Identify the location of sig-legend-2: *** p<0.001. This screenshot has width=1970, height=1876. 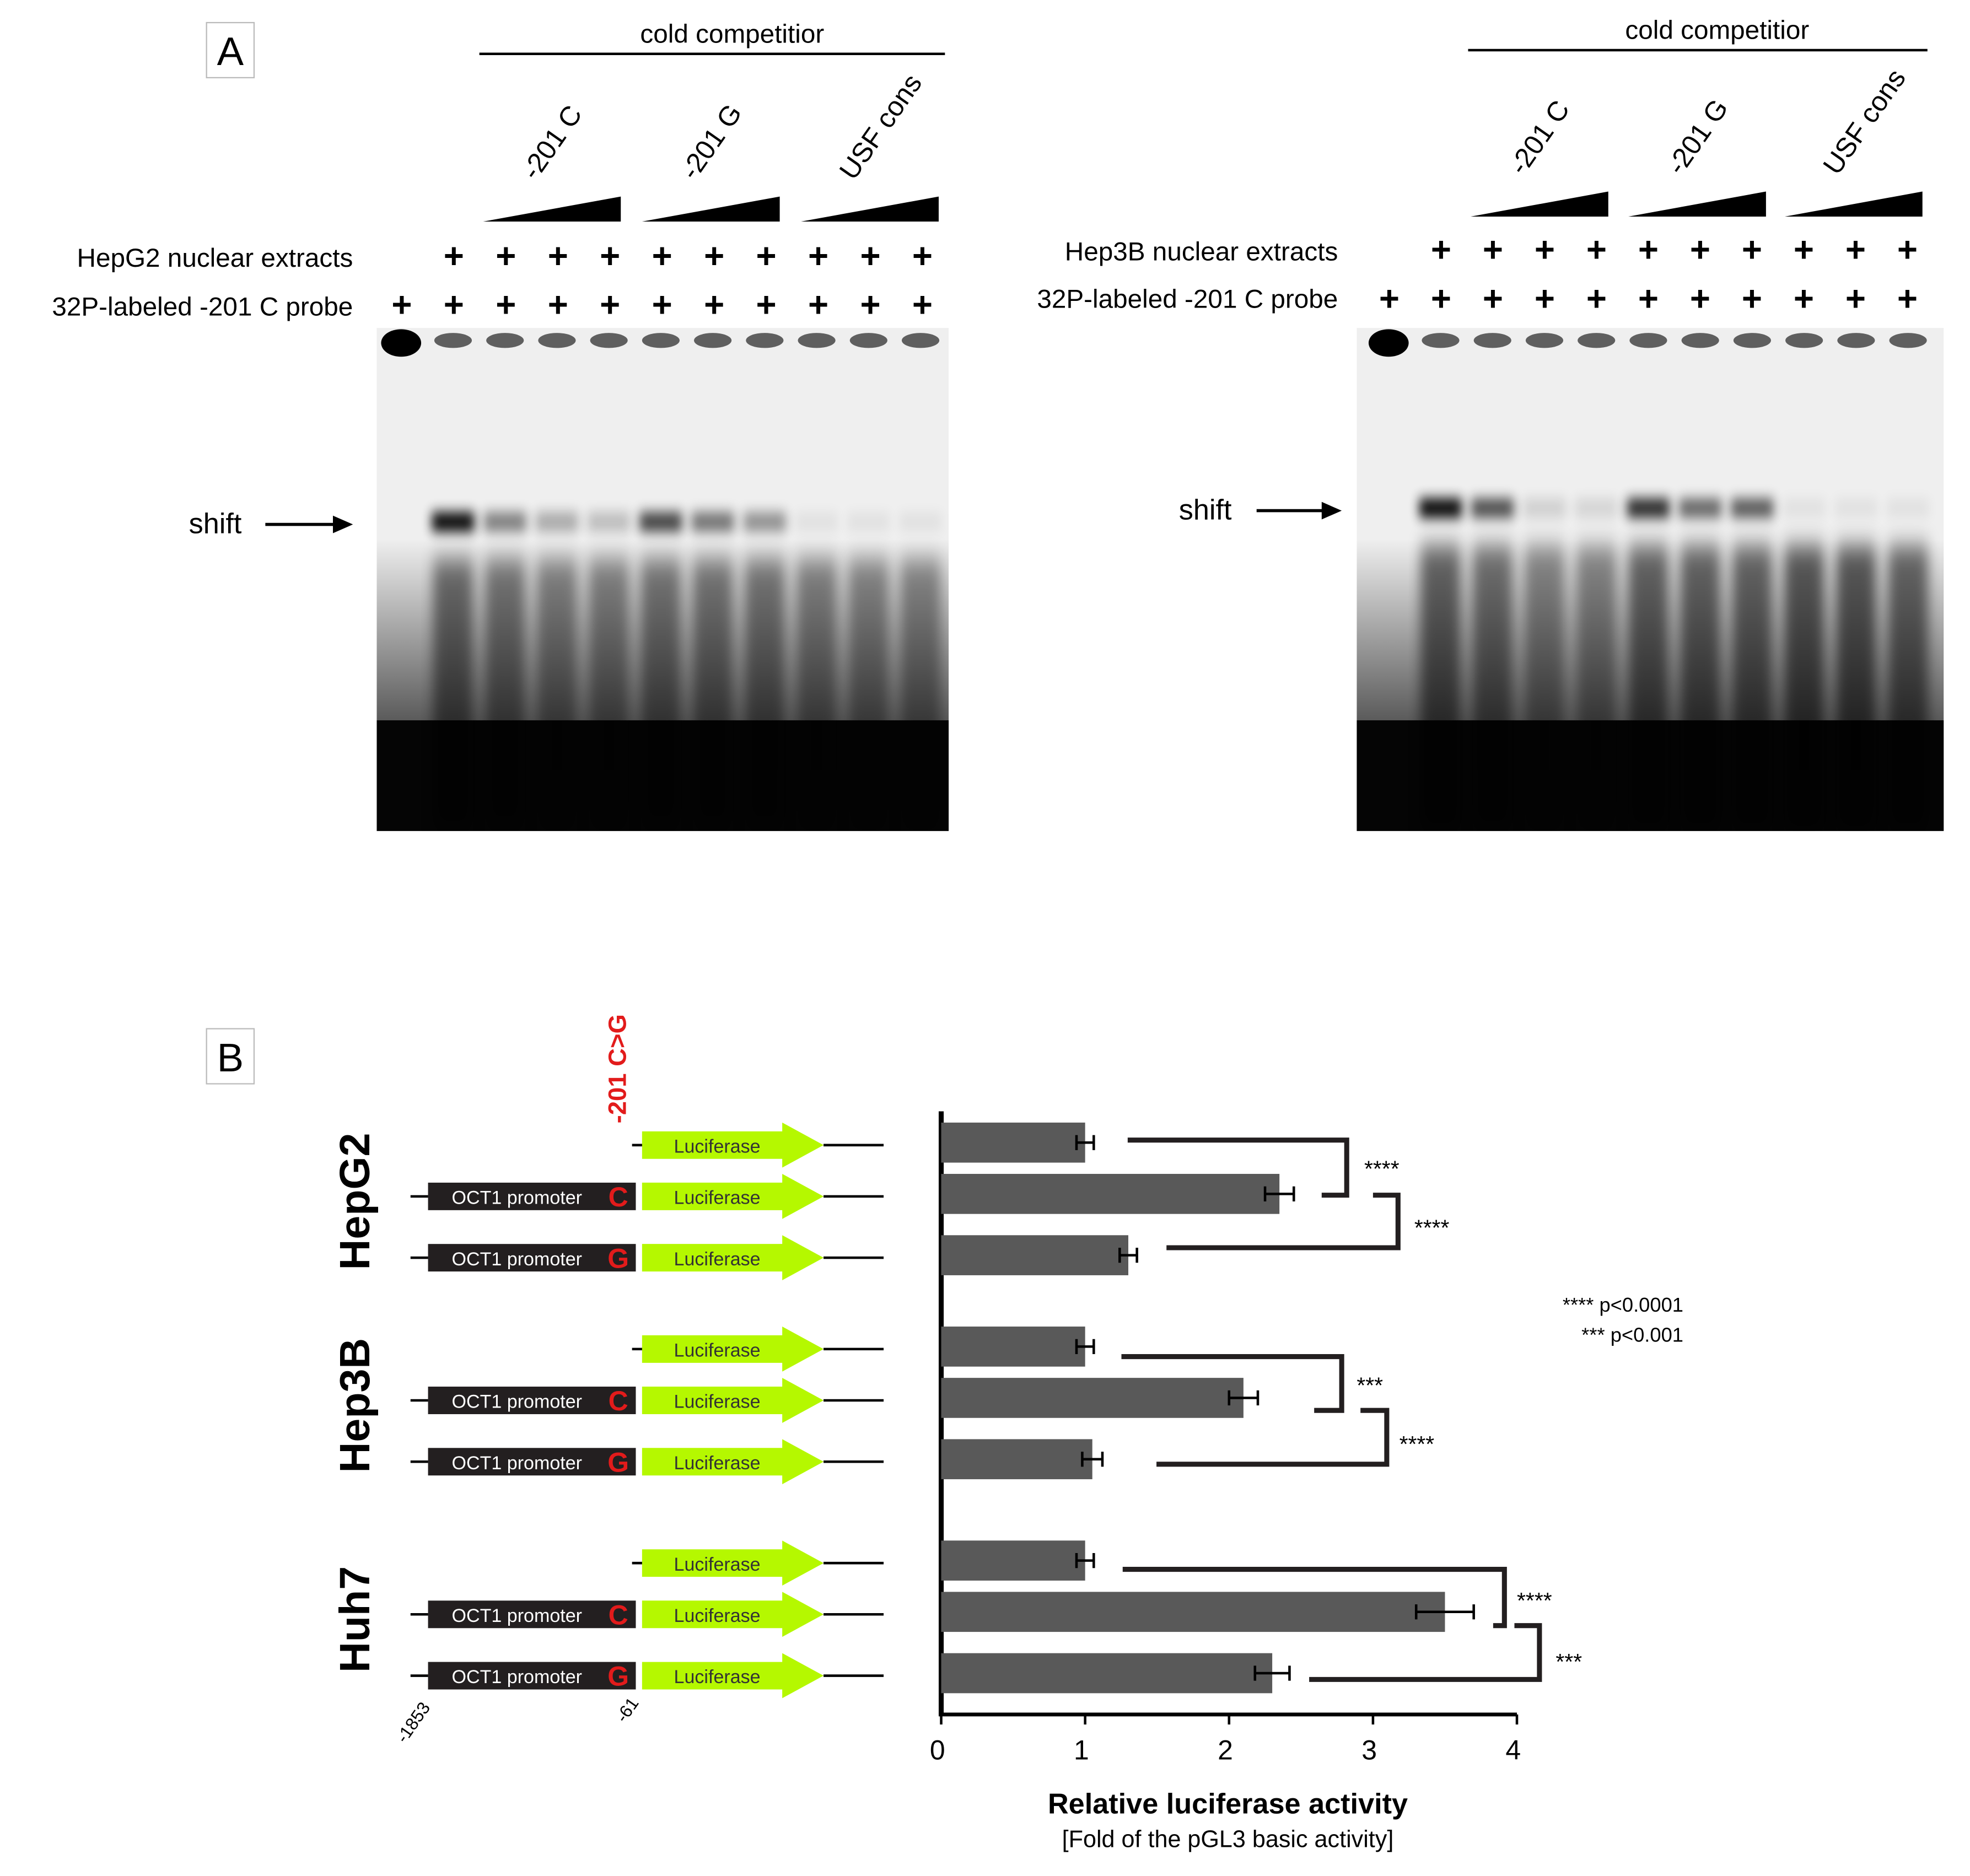
(1632, 1334).